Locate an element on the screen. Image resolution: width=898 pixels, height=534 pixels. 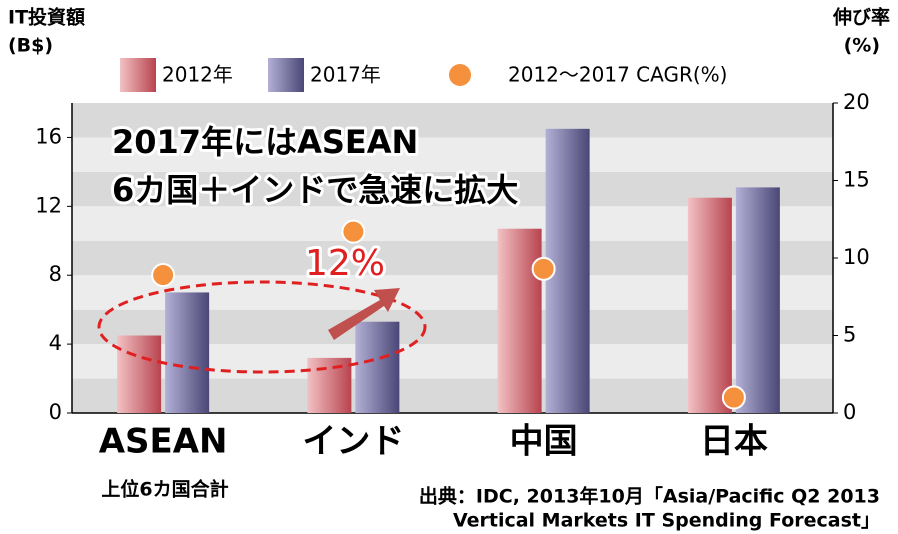
legend-label: 2017年 is located at coordinates (345, 75).